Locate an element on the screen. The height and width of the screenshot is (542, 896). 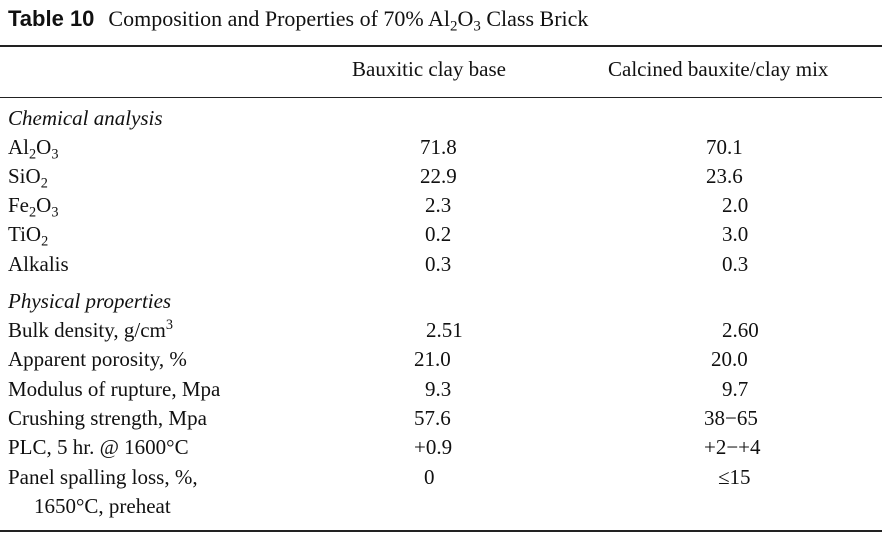
table-row-plc: PLC, 5 hr. @ 1600°C +0.9 +2−+4 is located at coordinates (441, 449).